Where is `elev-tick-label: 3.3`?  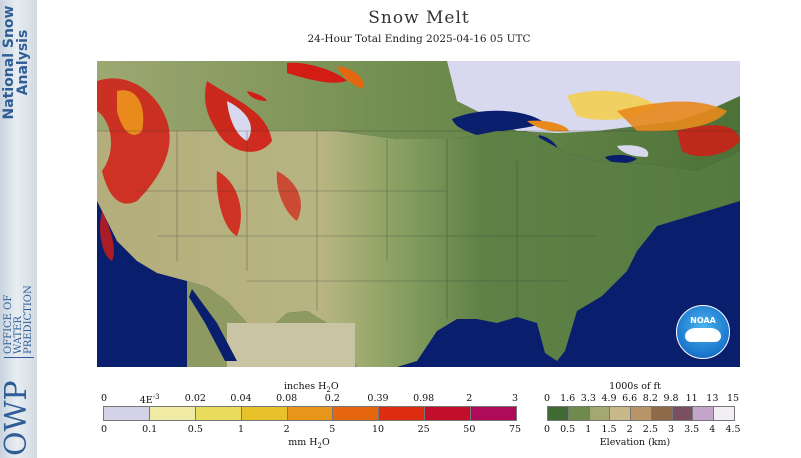
elev-tick-label: 3.3 is located at coordinates (588, 398).